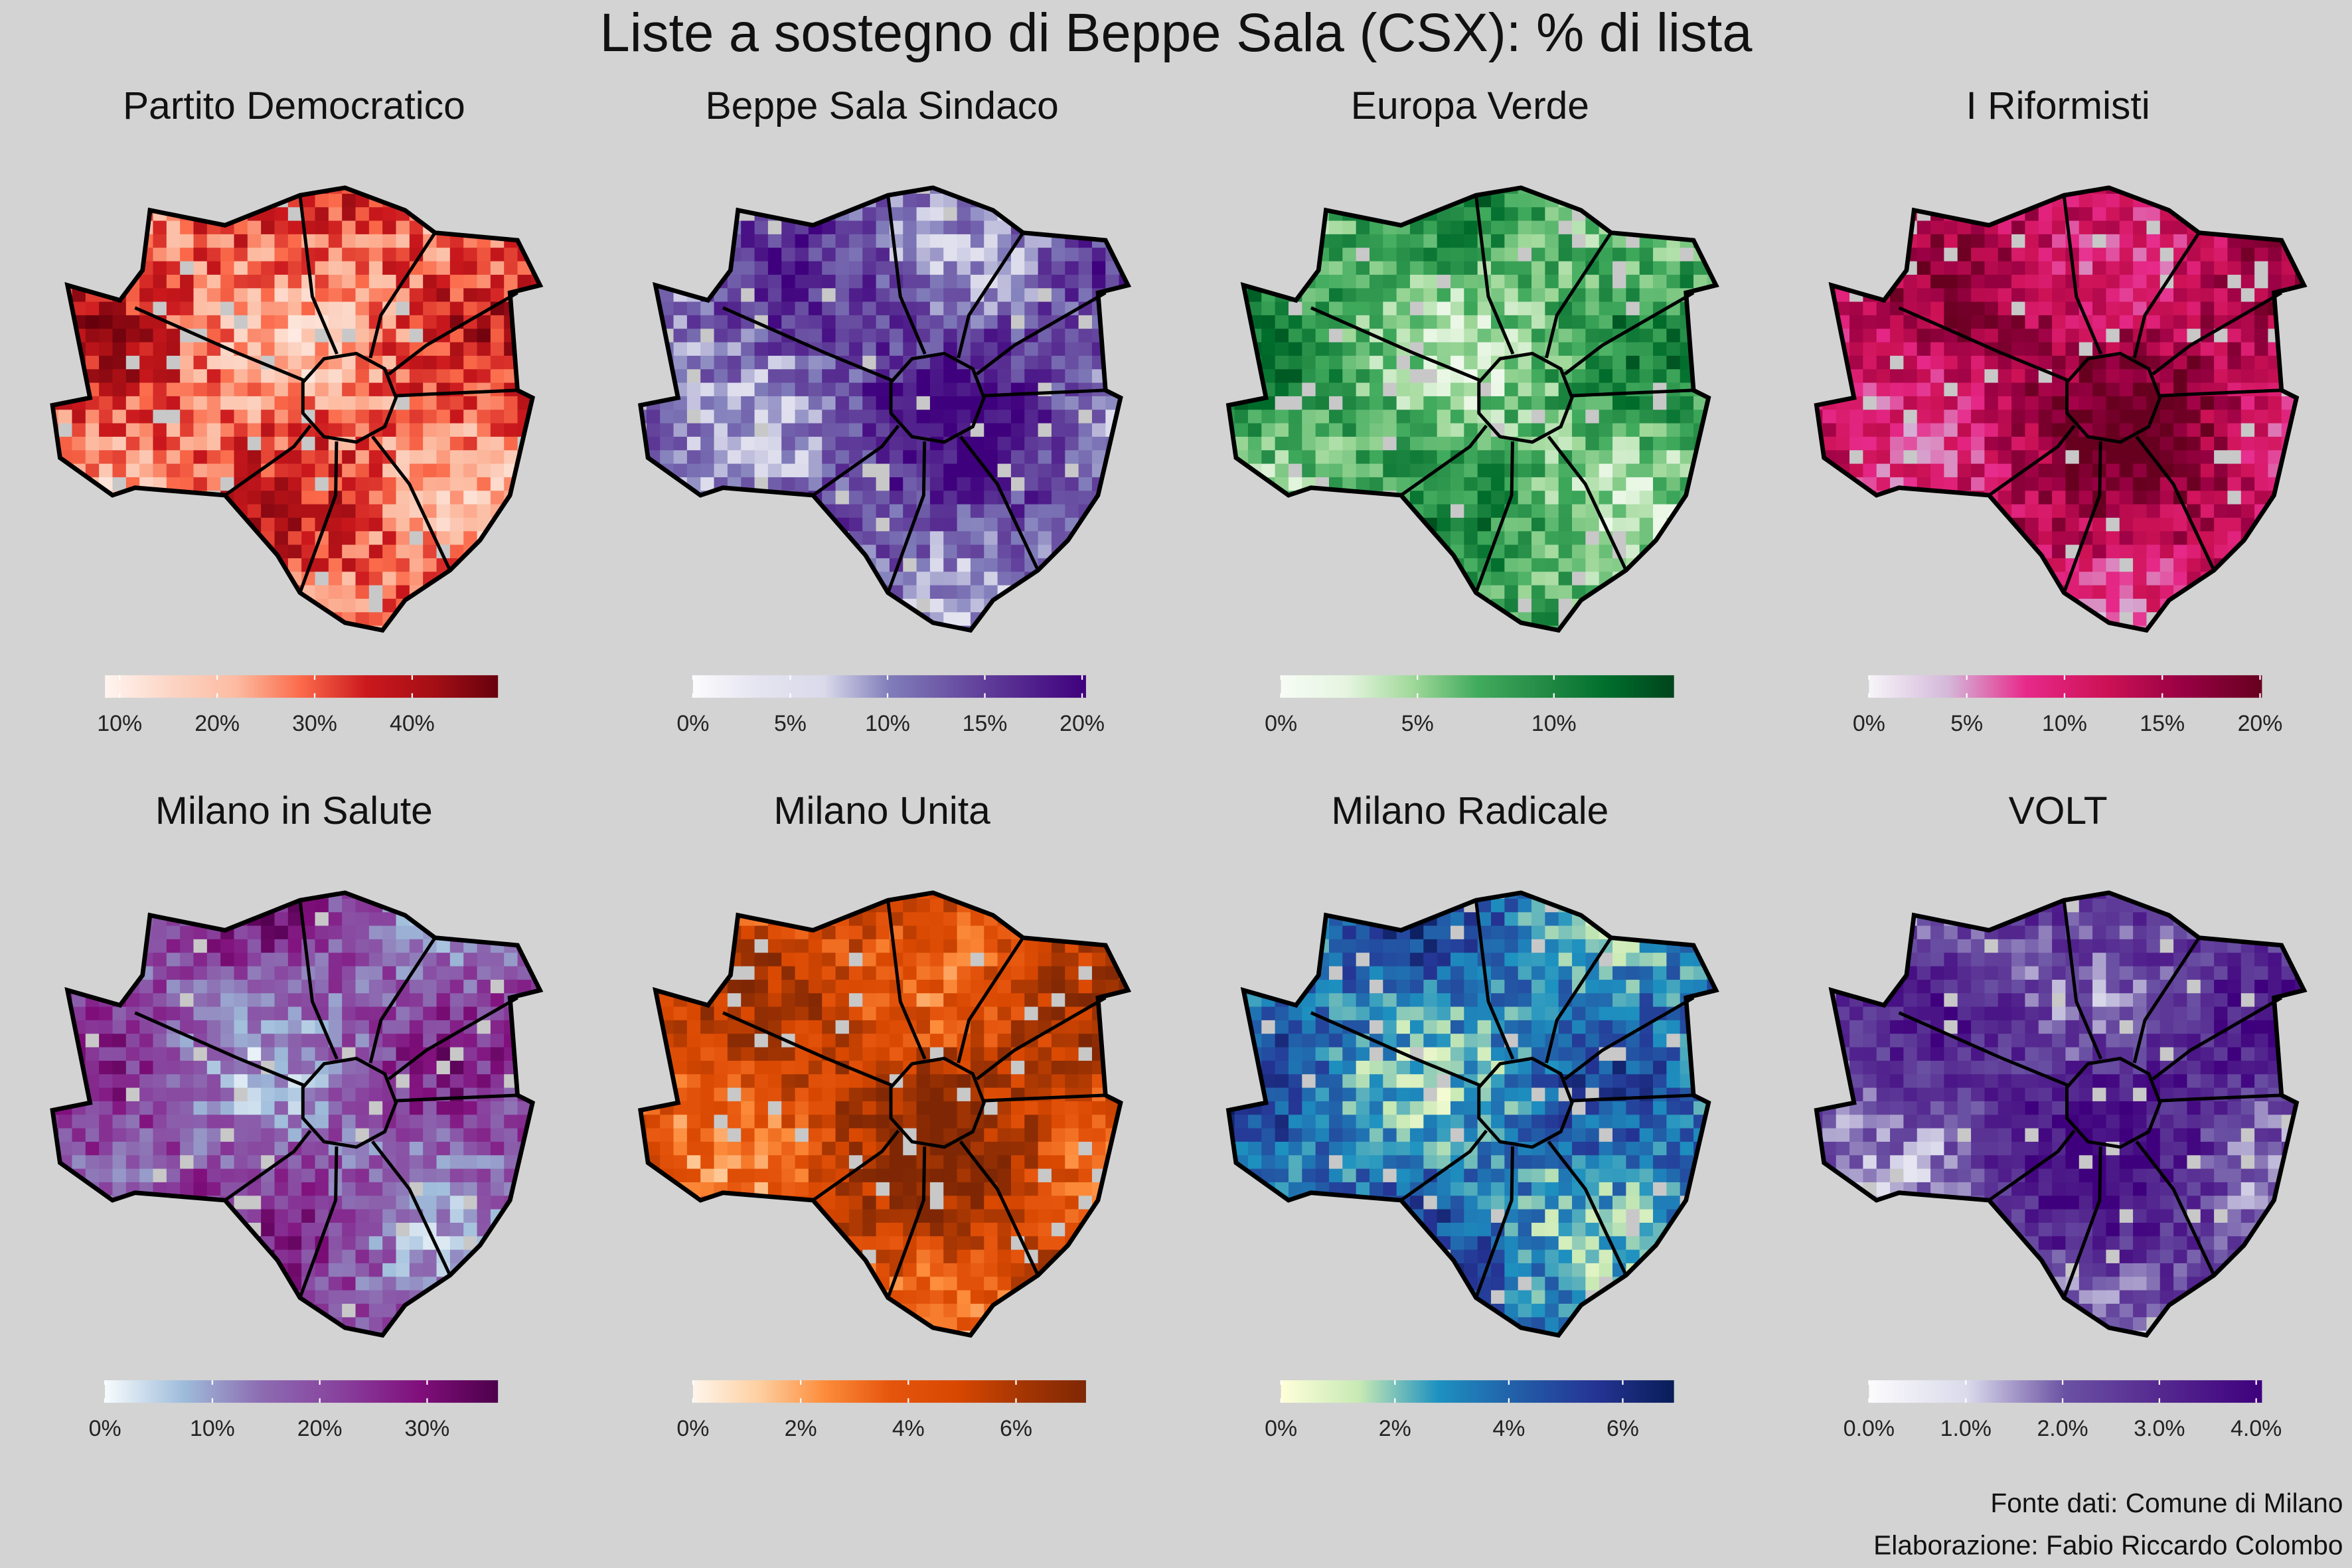  Describe the element at coordinates (986, 723) in the screenshot. I see `colorbar-tick-label: 15%` at that location.